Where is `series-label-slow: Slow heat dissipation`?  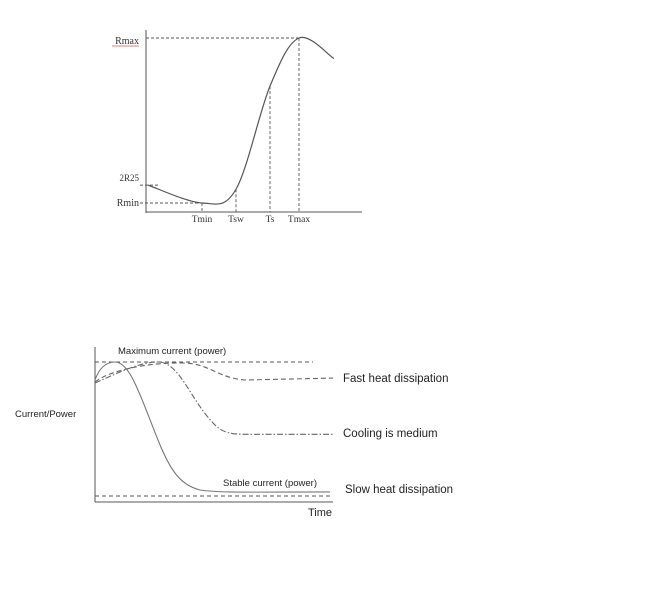
series-label-slow: Slow heat dissipation is located at coordinates (399, 490).